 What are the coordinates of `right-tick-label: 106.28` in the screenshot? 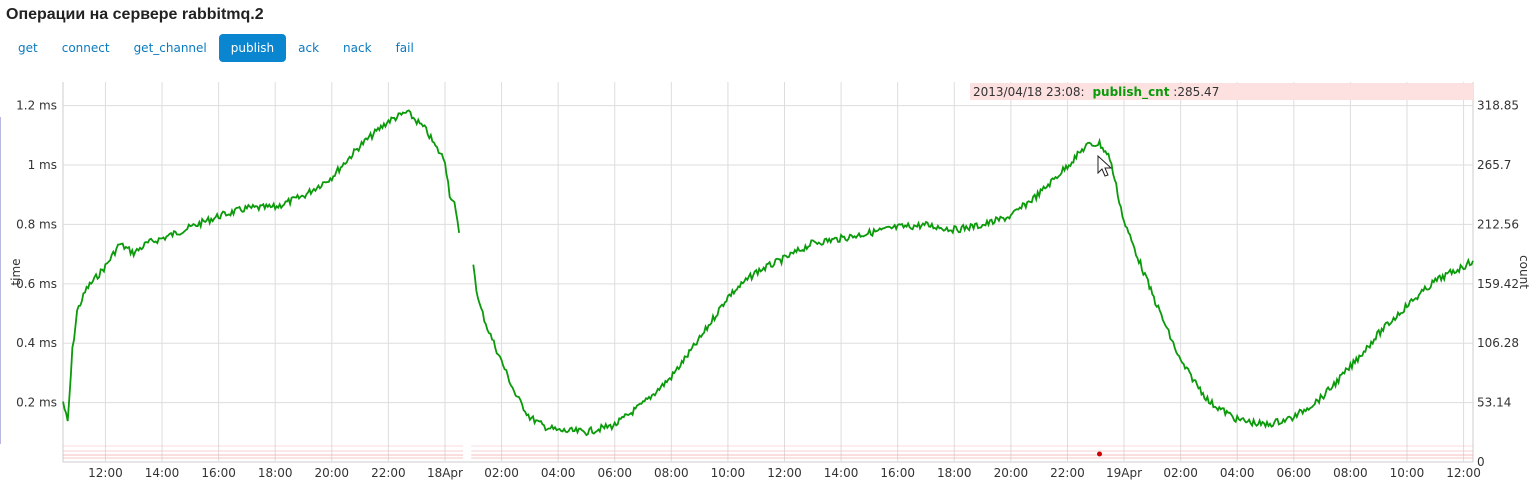 It's located at (1498, 343).